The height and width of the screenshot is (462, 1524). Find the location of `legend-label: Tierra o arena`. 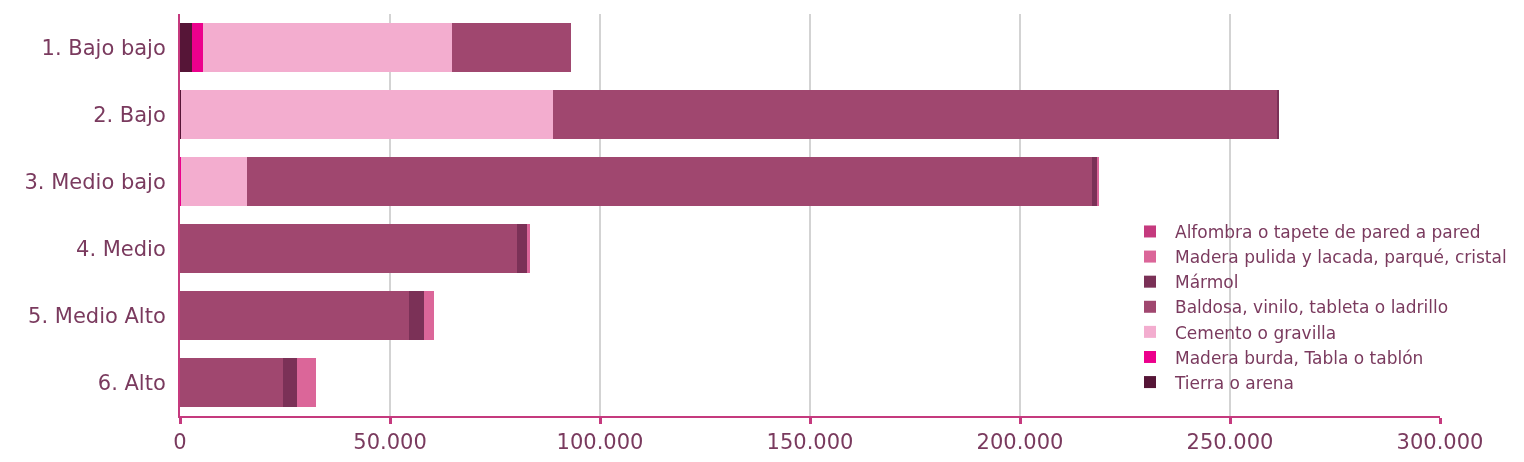

legend-label: Tierra o arena is located at coordinates (1234, 382).